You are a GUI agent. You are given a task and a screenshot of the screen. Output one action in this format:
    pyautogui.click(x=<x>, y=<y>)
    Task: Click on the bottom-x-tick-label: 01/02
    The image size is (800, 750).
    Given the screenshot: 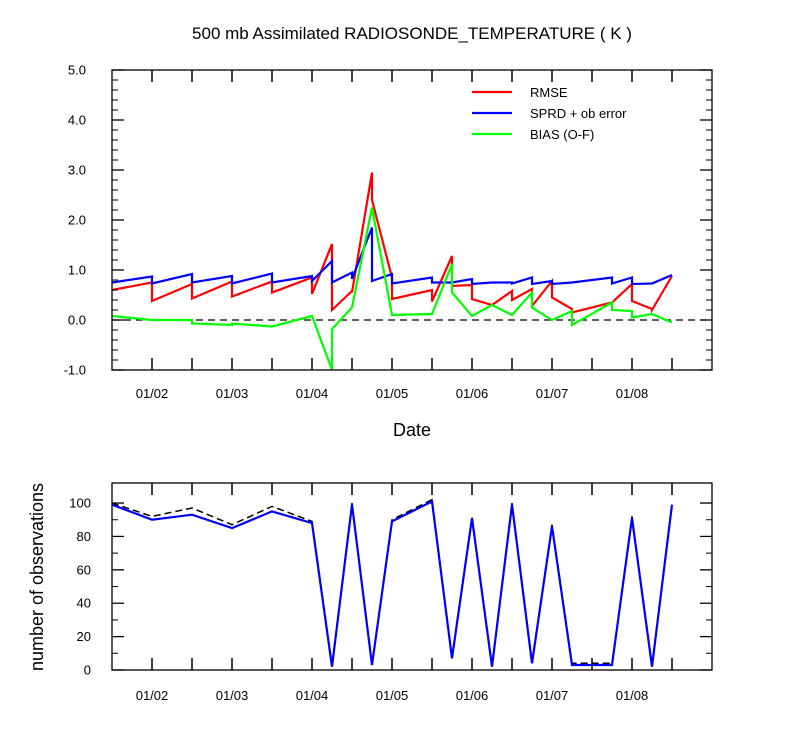 What is the action you would take?
    pyautogui.click(x=152, y=695)
    